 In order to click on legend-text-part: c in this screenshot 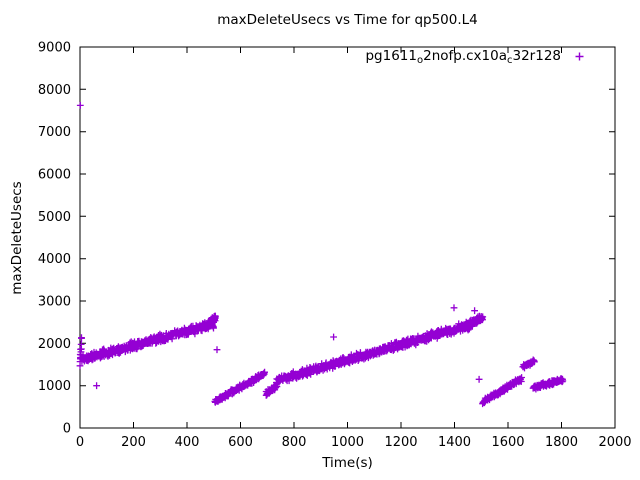, I will do `click(510, 60)`.